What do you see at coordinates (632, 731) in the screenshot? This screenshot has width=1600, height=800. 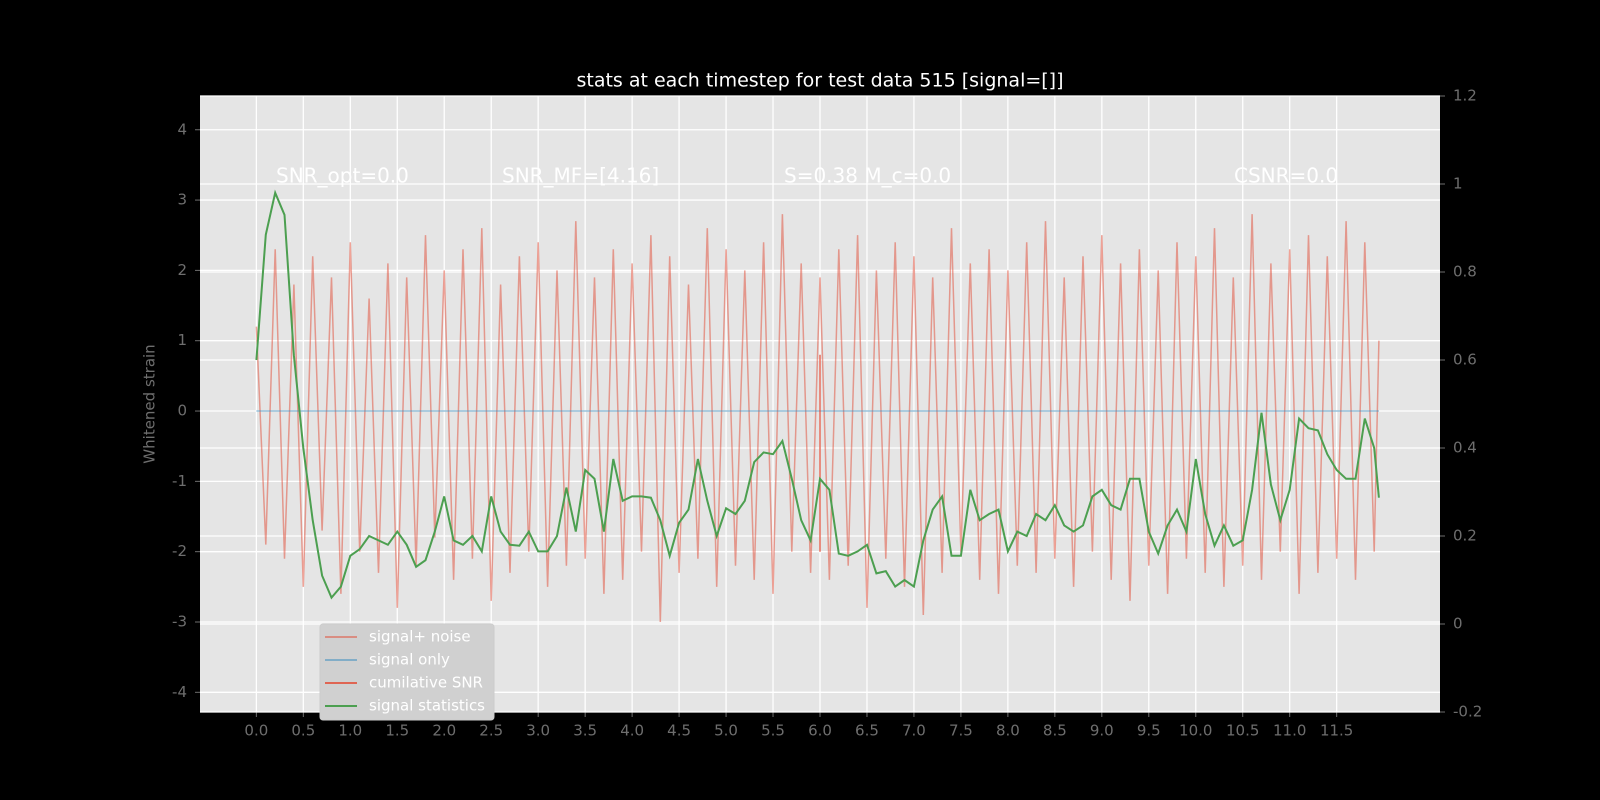 I see `x-tick-label: 4.0` at bounding box center [632, 731].